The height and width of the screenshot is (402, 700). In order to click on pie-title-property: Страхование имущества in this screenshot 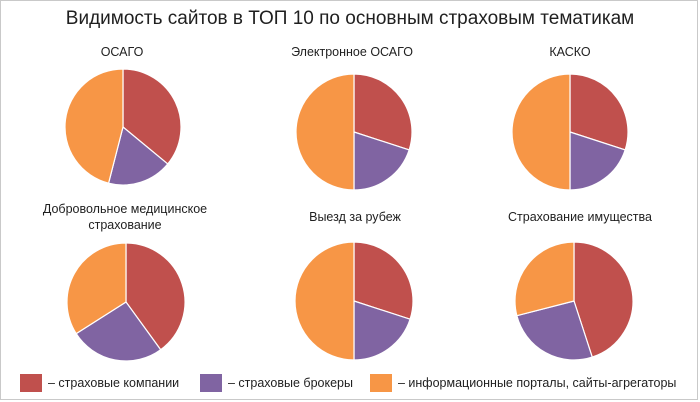, I will do `click(580, 217)`.